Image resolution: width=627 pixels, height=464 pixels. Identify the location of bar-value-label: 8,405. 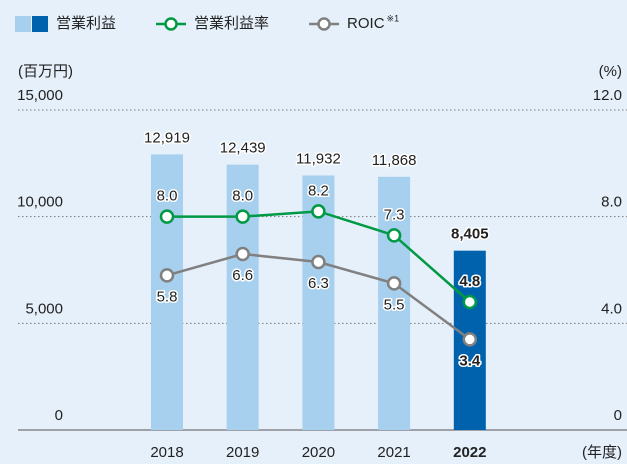
(470, 234).